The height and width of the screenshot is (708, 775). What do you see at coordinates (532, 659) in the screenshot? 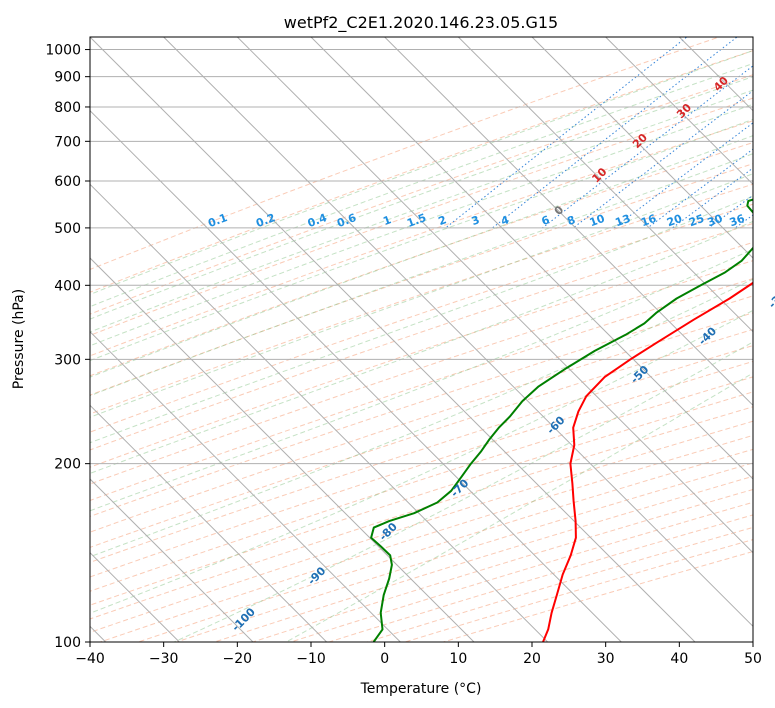
I see `x-tick-label: 20` at bounding box center [532, 659].